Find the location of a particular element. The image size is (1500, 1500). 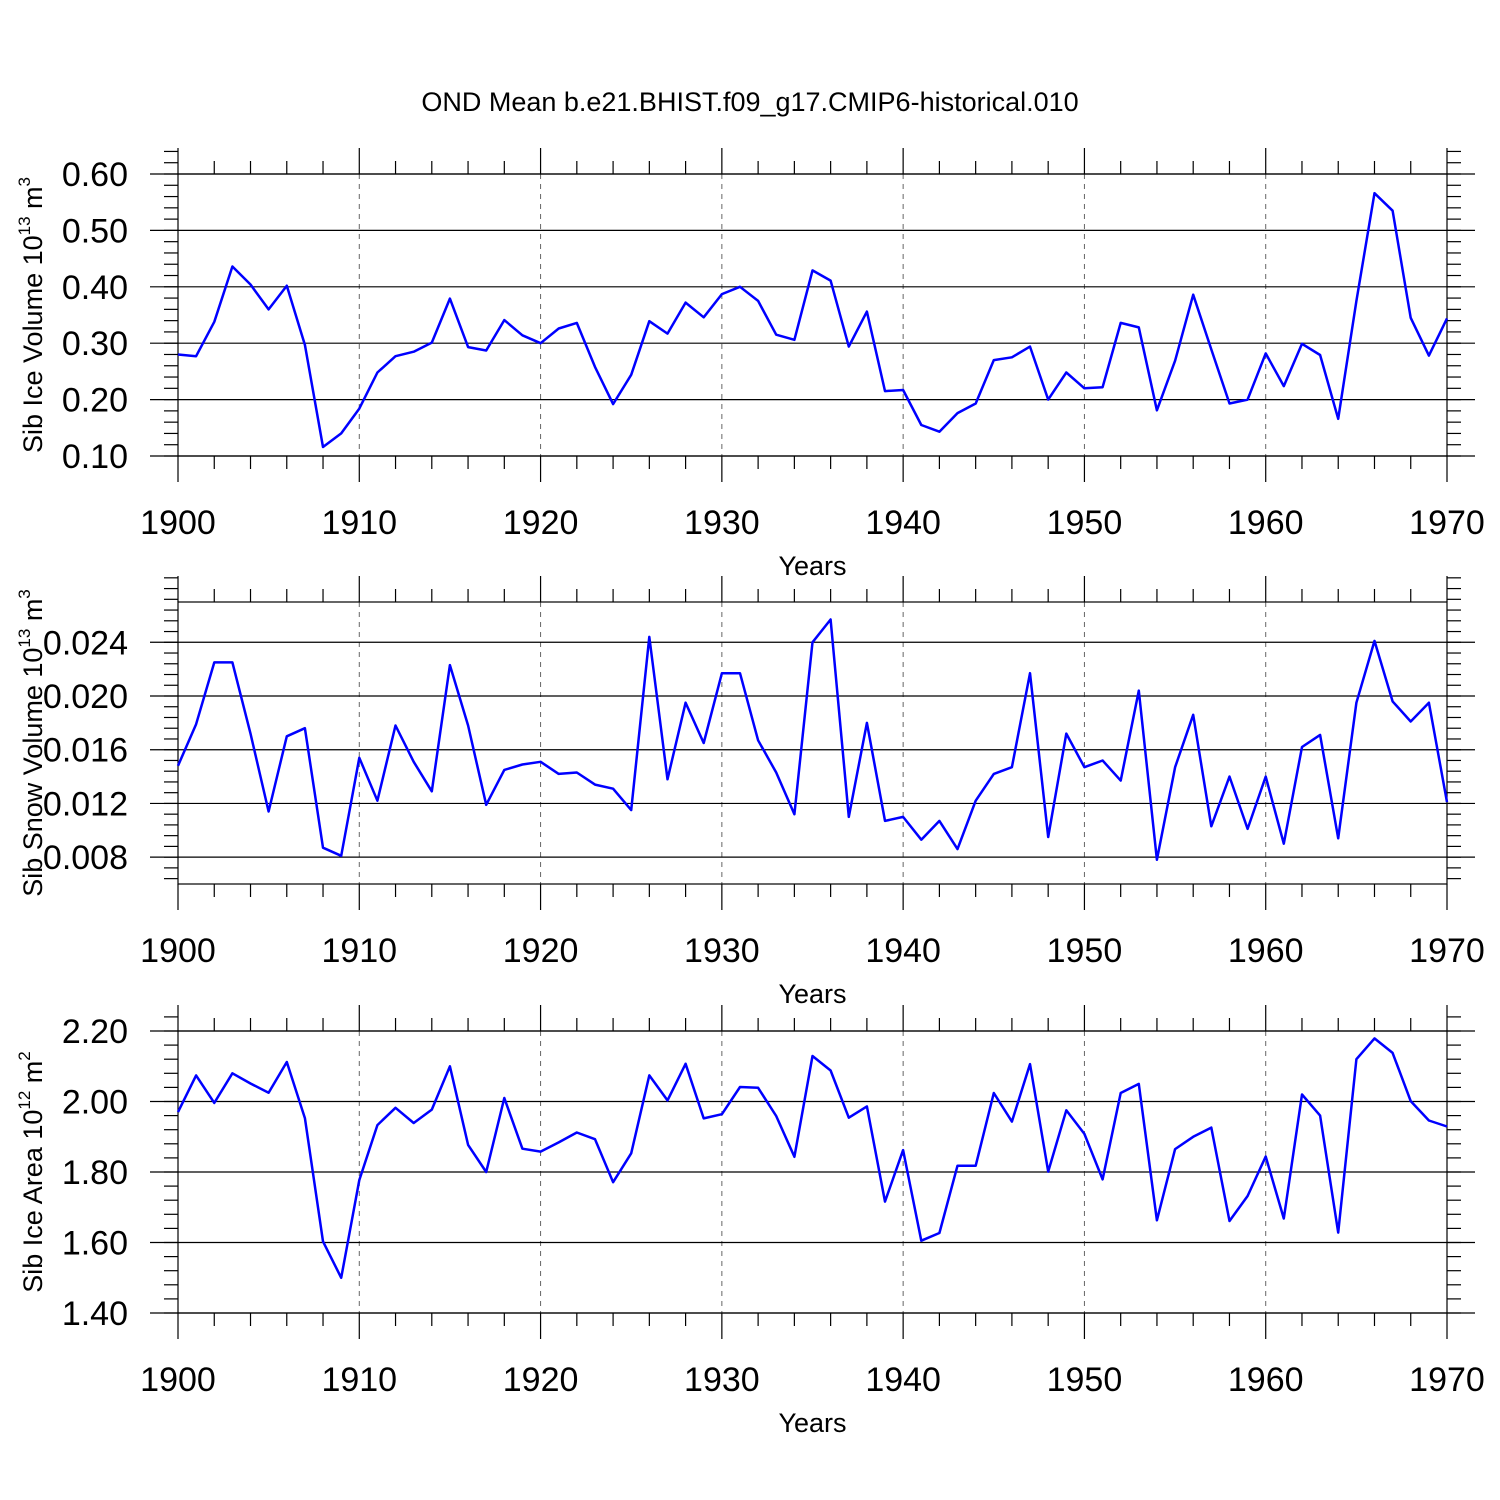

y-tick-label: 2.20 is located at coordinates (95, 1032).